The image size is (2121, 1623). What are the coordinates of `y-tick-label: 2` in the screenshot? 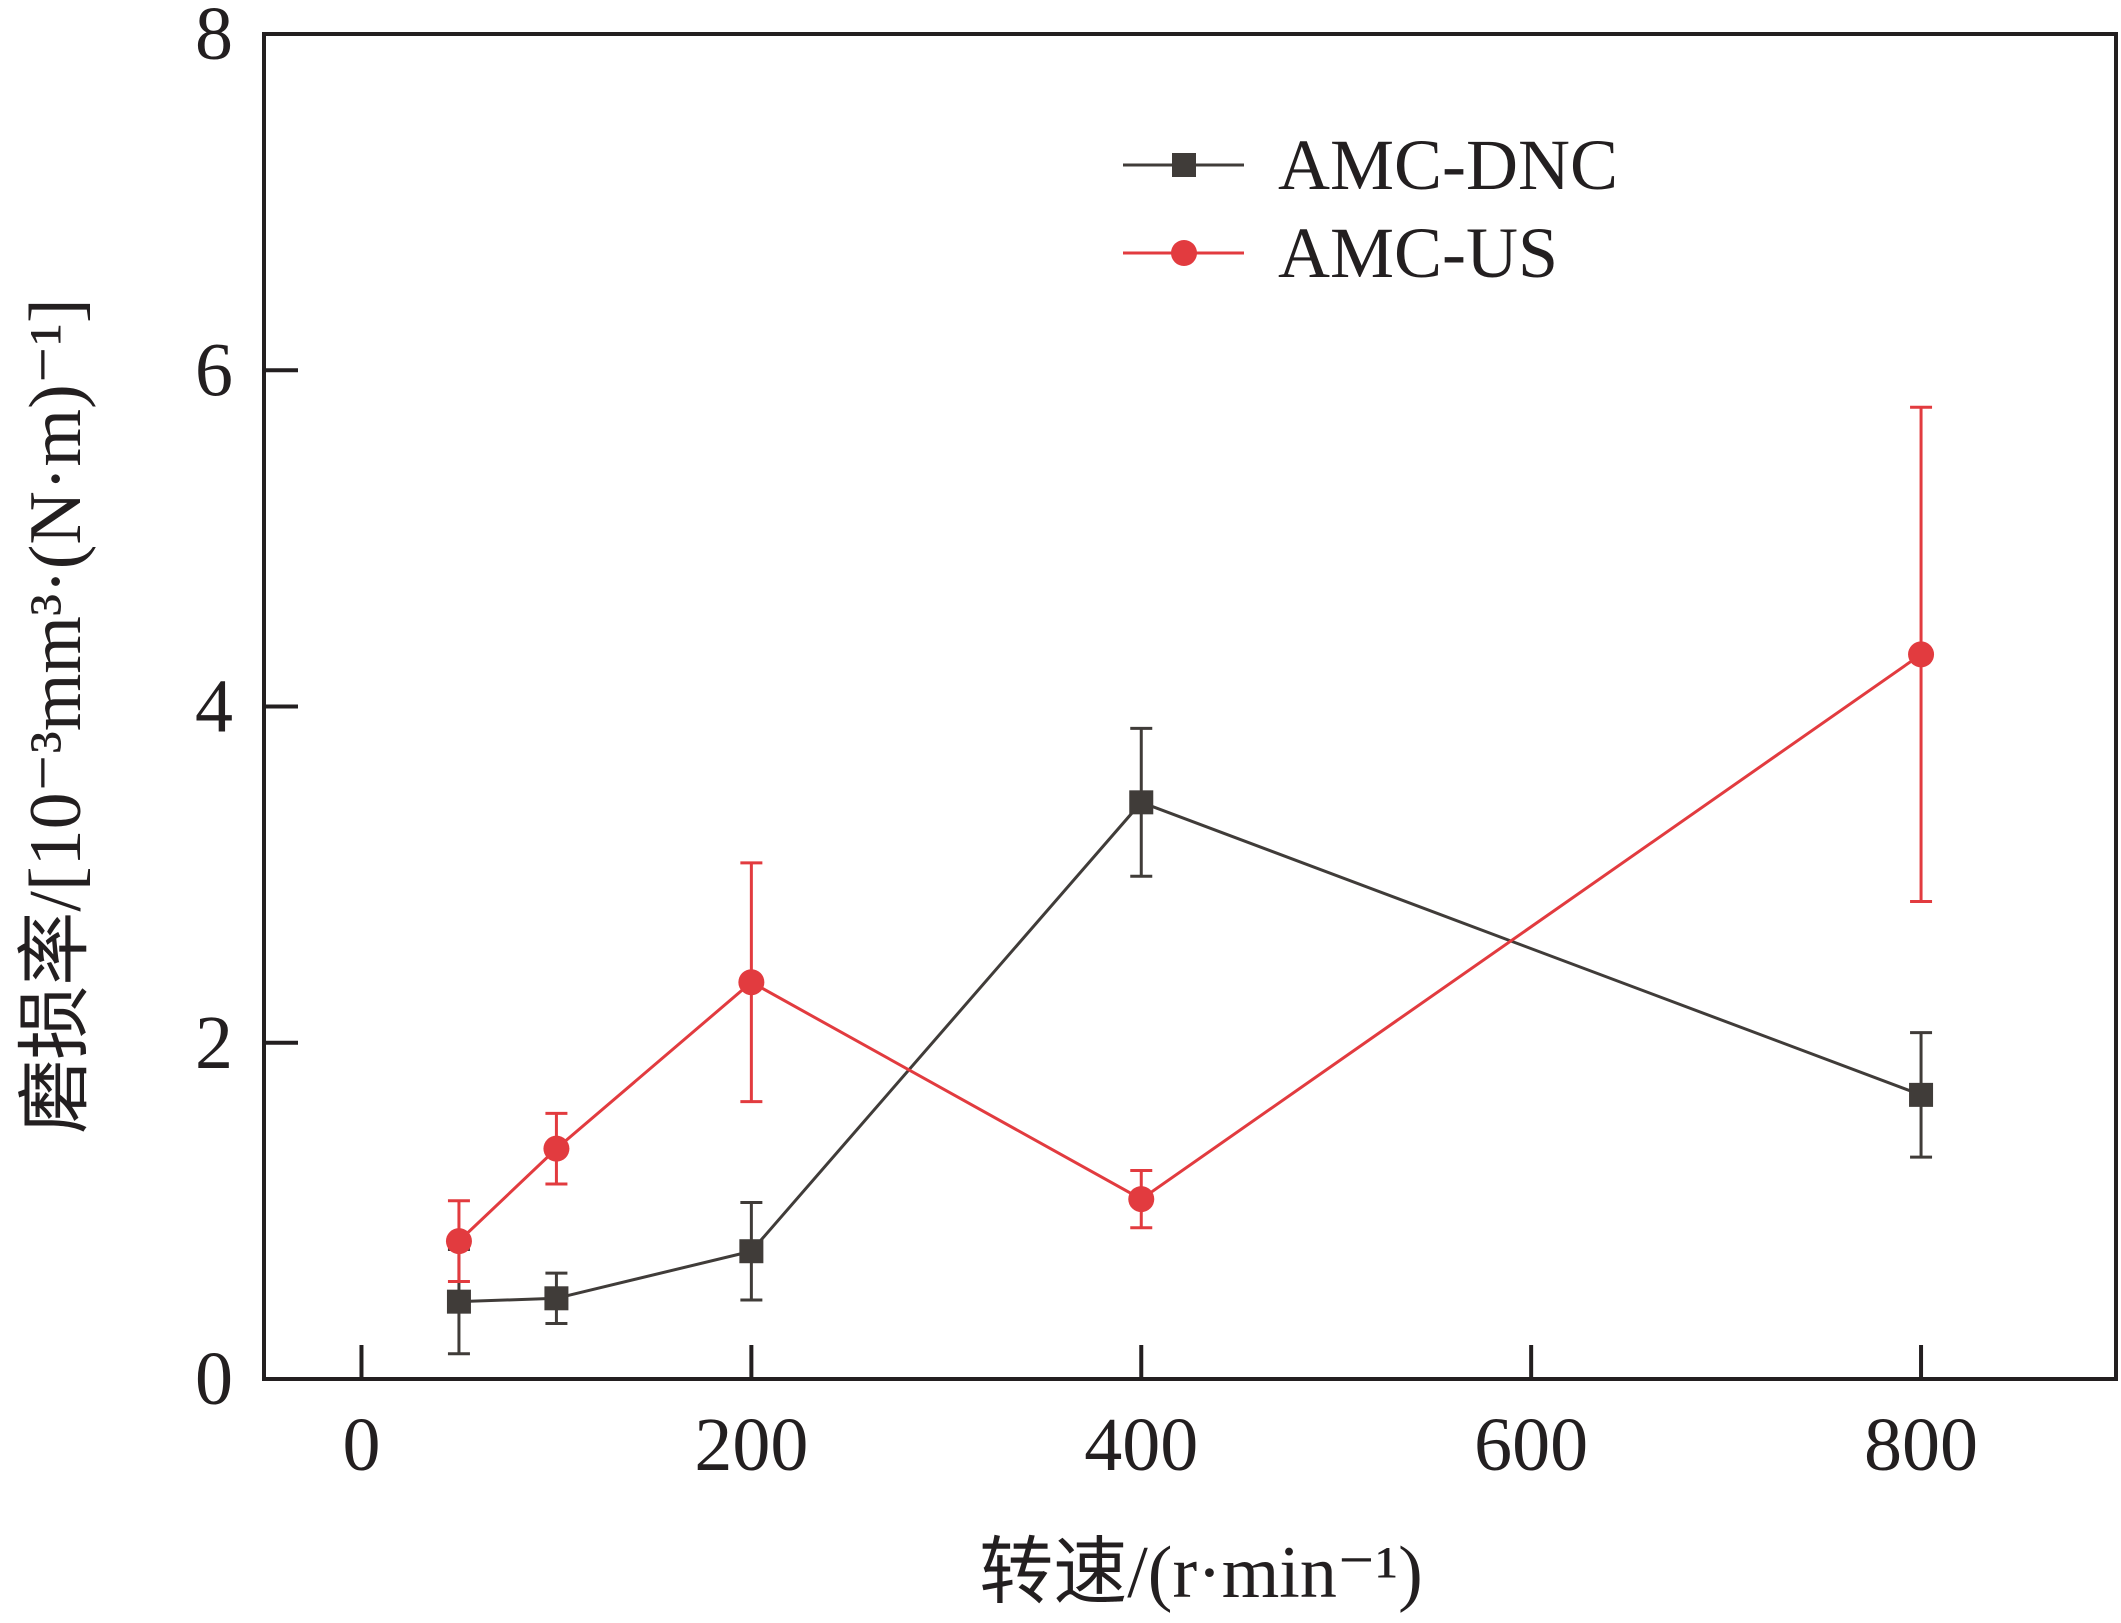 It's located at (214, 1043).